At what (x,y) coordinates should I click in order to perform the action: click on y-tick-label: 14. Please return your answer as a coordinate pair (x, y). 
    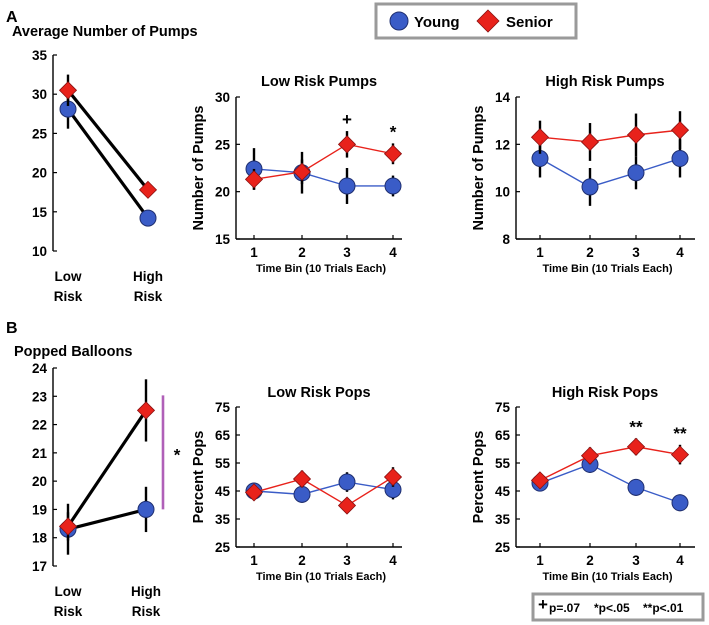
    Looking at the image, I should click on (503, 97).